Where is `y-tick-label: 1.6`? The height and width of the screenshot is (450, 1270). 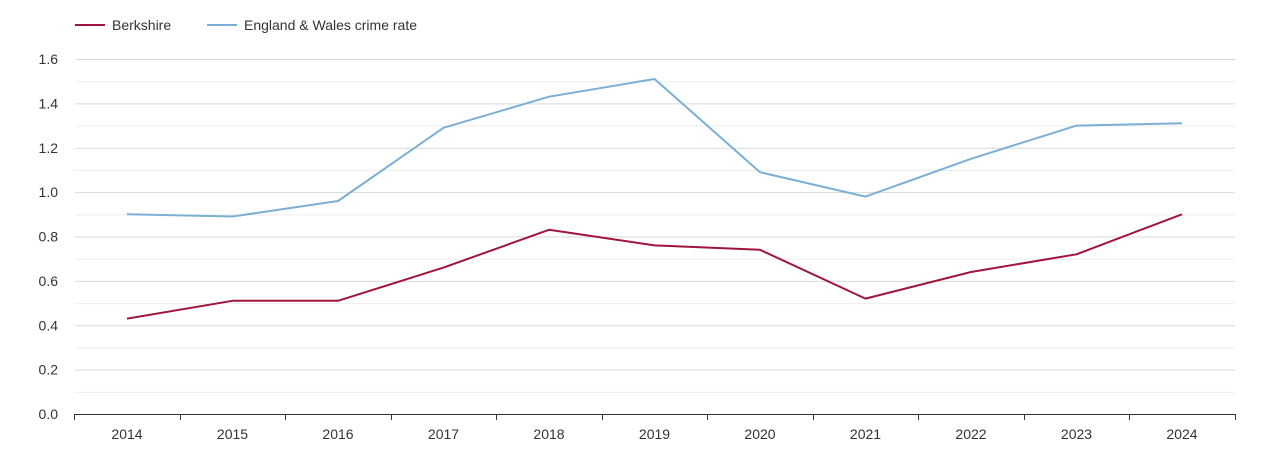
y-tick-label: 1.6 is located at coordinates (49, 59).